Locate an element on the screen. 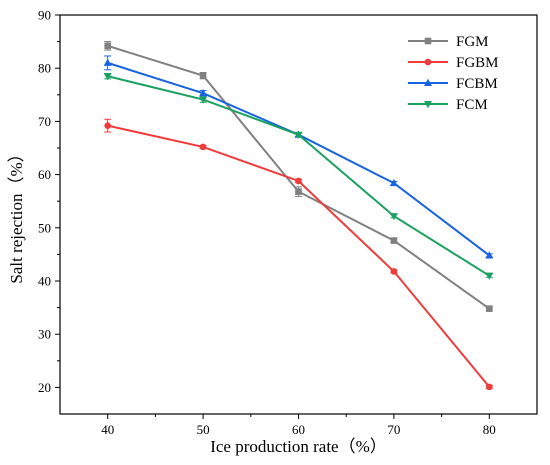  y-tick-label: 50 is located at coordinates (44, 227).